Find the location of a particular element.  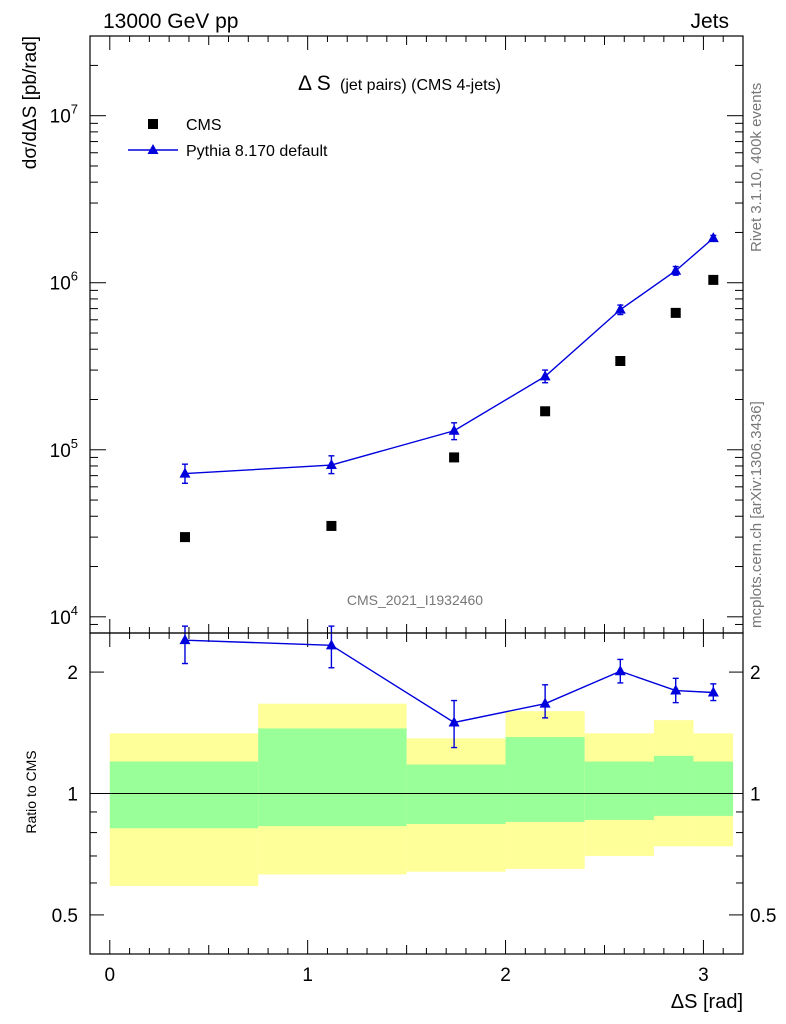

ratio-tick-label-right: 2 is located at coordinates (755, 673).